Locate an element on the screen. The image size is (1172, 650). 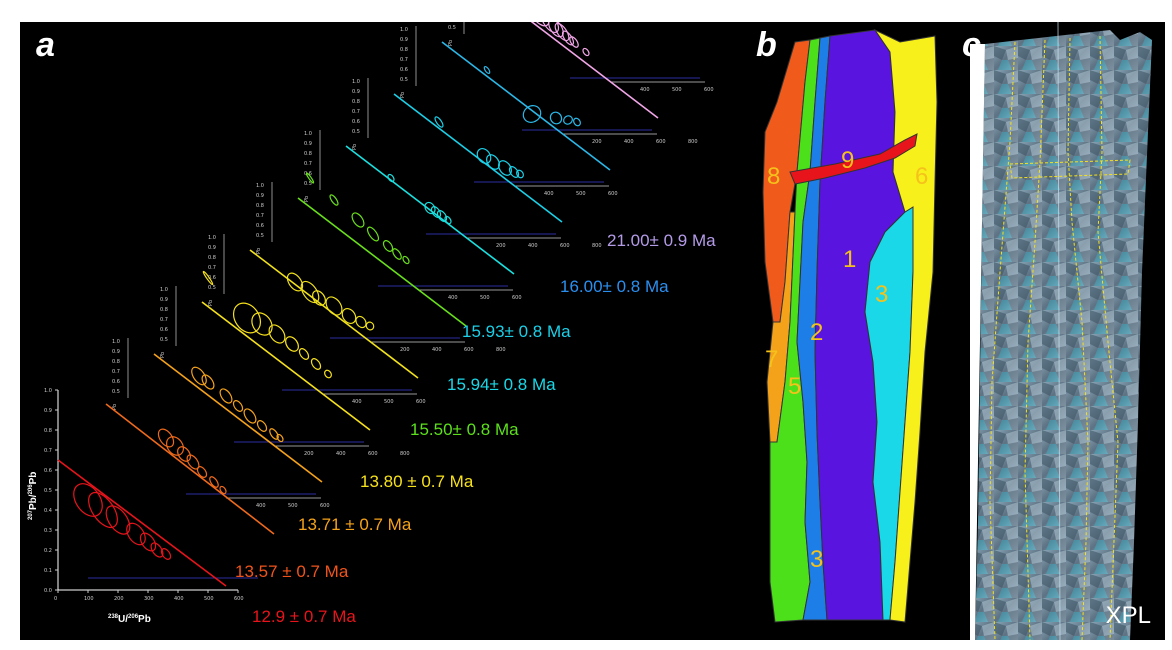
concordia-plot-zone-5: 0.5 0.6 0.7 0.8 0.9 1.0 Pb 200 400 600 800 is located at coordinates (377, 280).